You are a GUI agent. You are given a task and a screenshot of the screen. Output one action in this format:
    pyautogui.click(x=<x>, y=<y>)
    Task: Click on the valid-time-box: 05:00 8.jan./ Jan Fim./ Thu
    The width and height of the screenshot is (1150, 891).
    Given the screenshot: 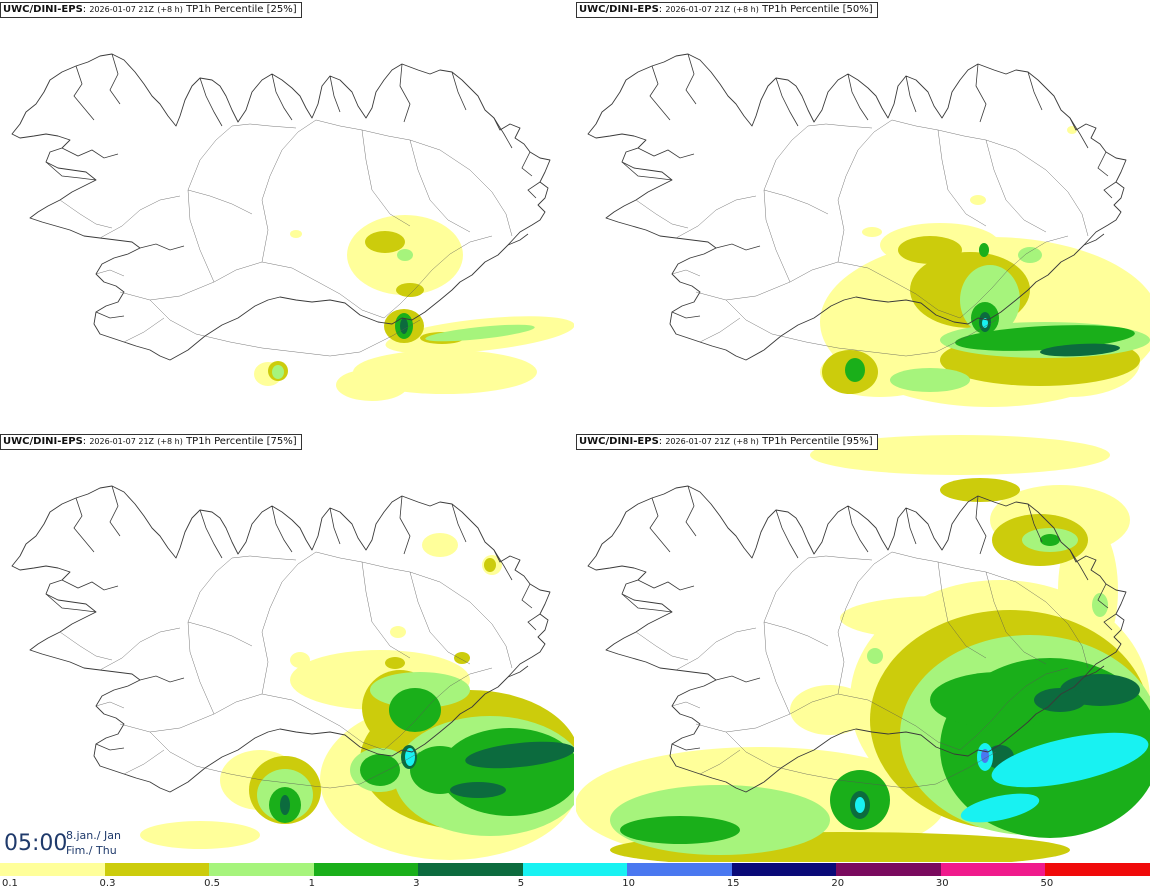 What is the action you would take?
    pyautogui.click(x=65, y=842)
    